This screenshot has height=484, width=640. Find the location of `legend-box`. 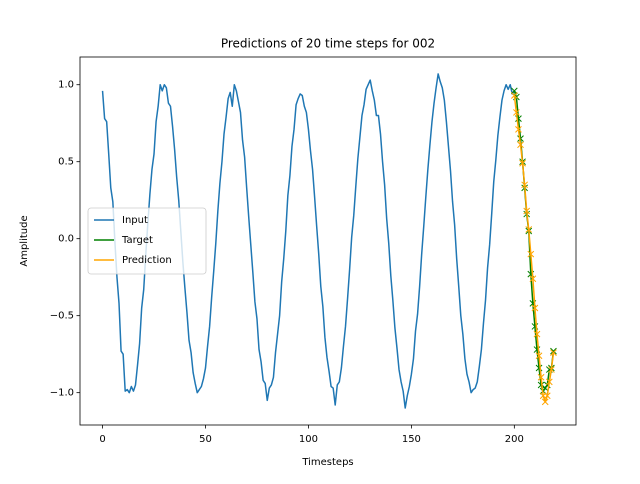

legend-box is located at coordinates (147, 241).